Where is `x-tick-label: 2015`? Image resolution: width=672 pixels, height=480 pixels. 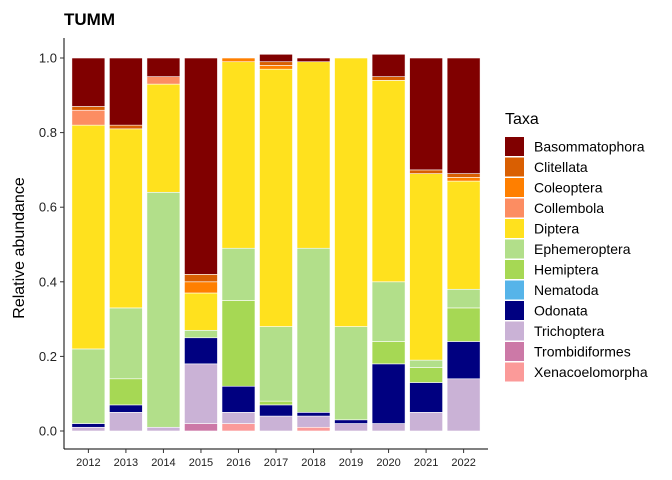
x-tick-label: 2015 is located at coordinates (201, 463).